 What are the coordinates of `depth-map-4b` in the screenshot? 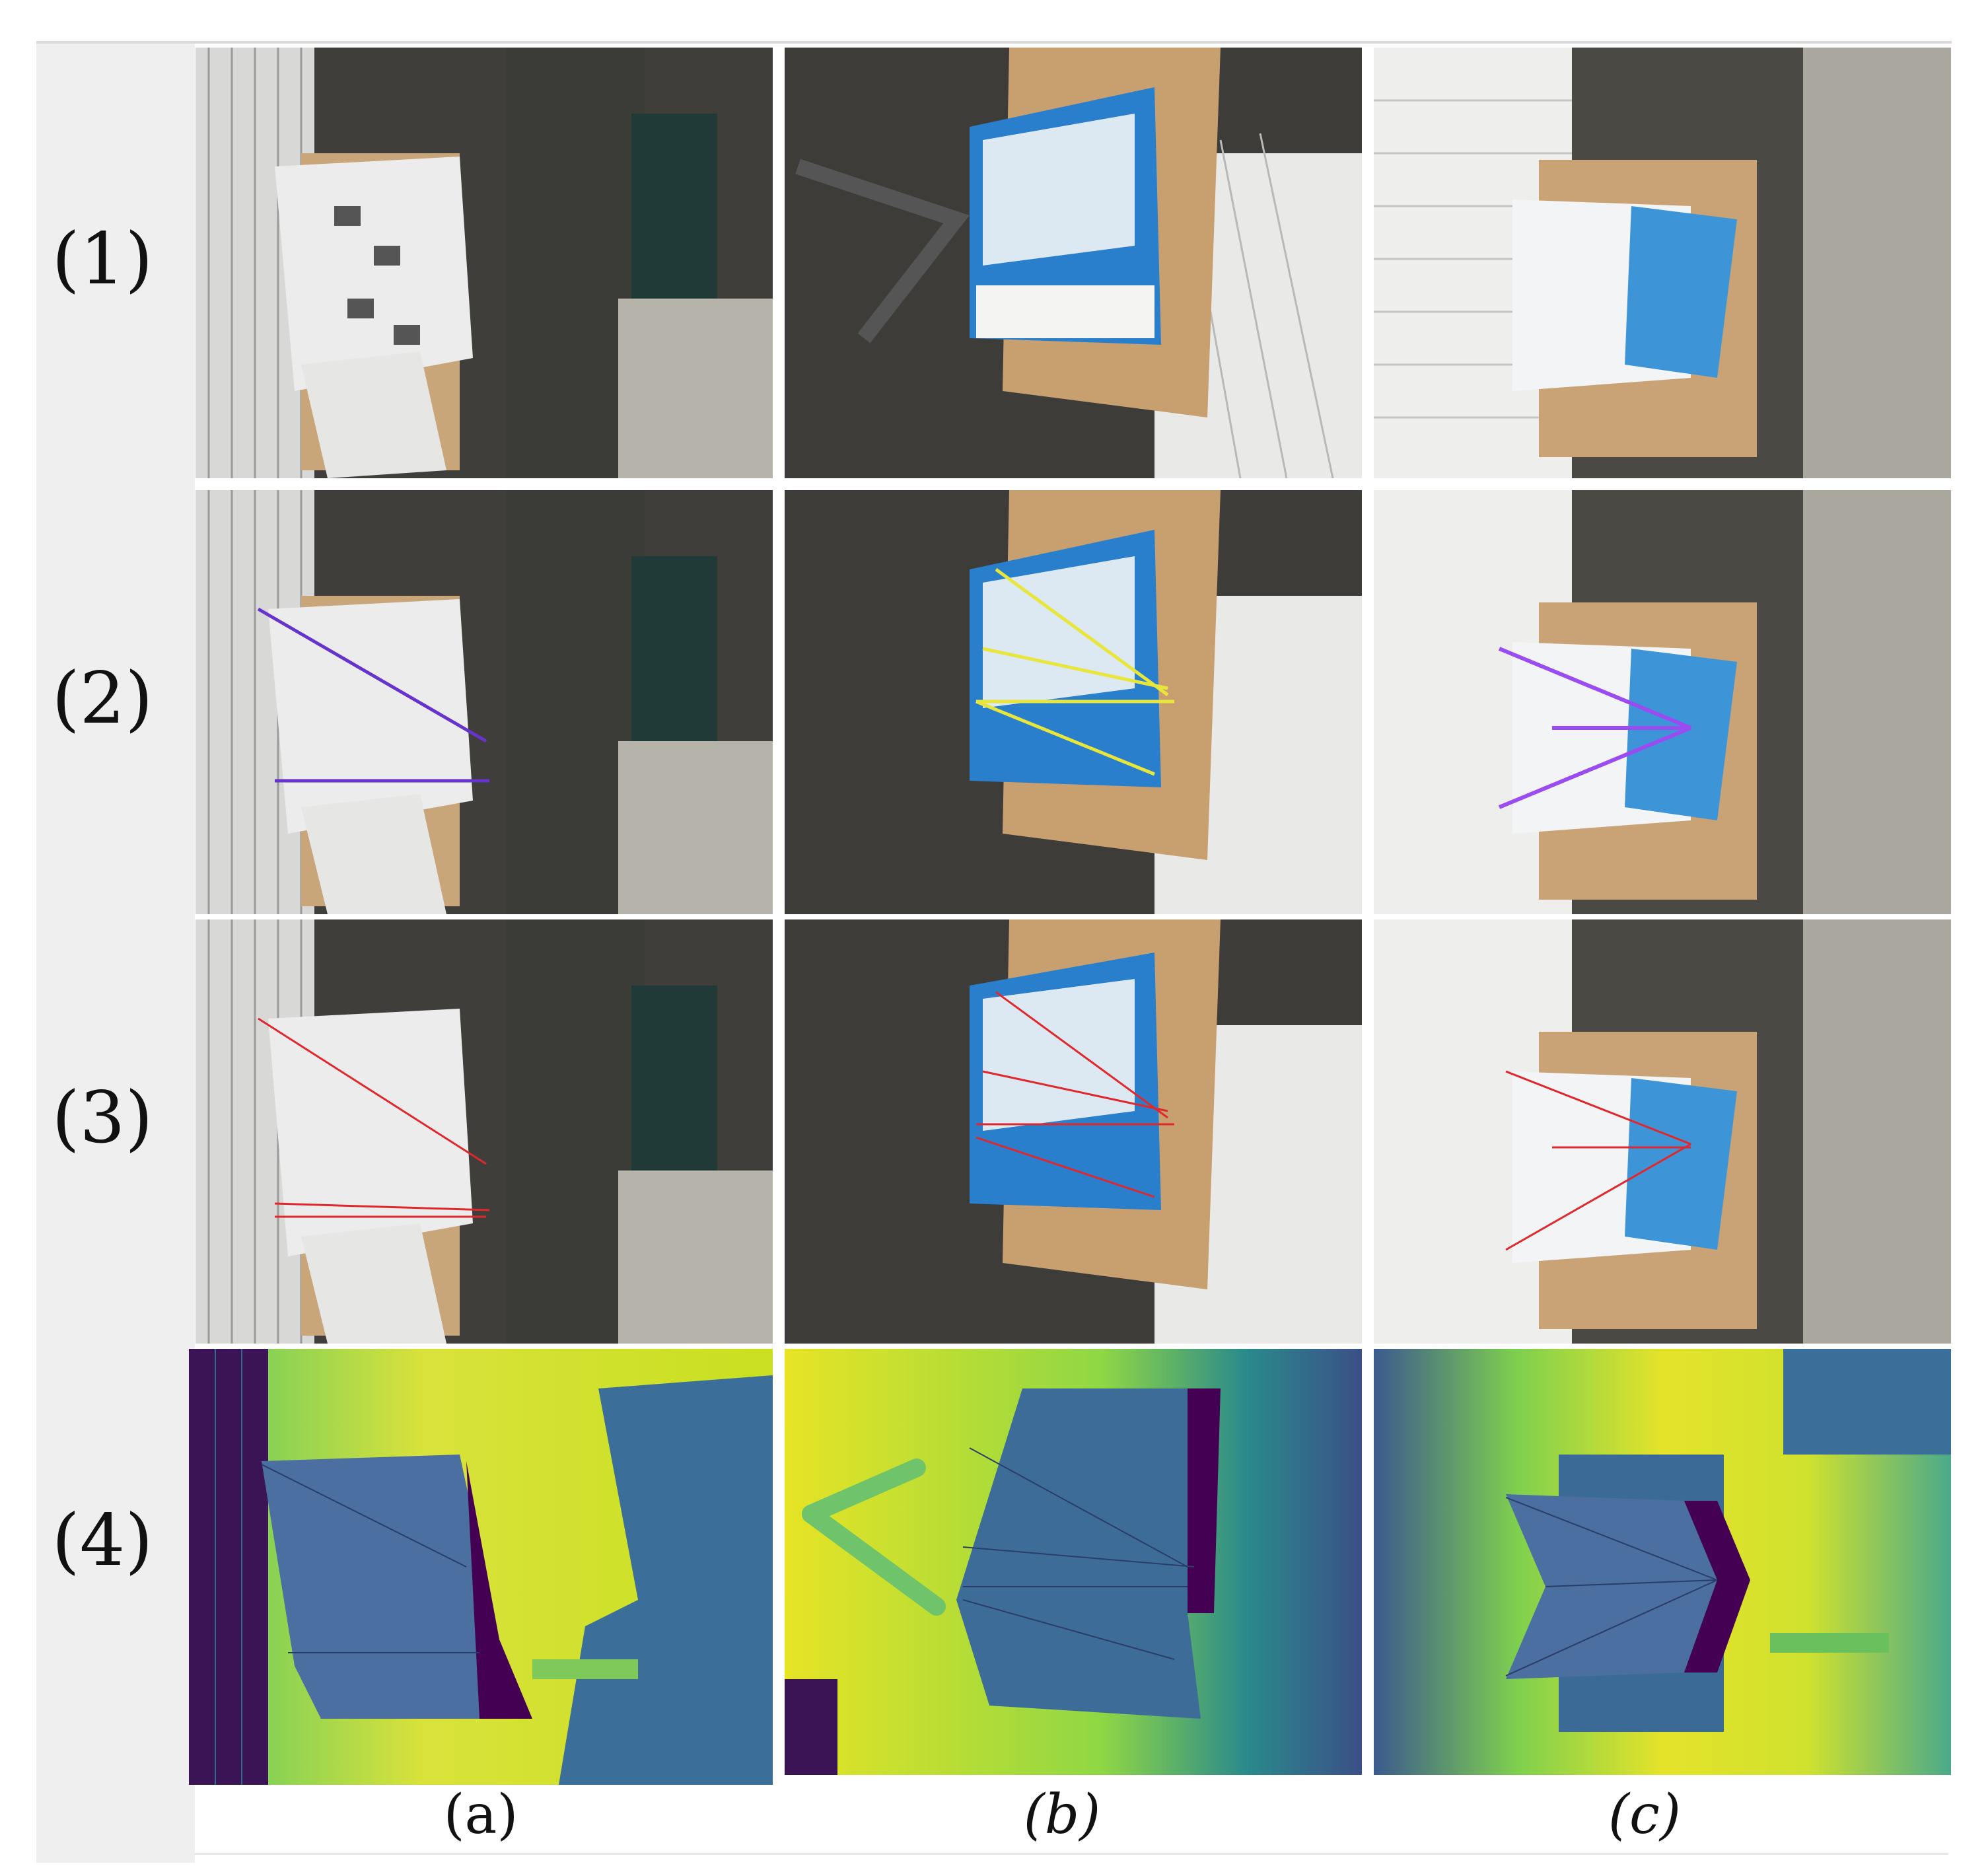 It's located at (1073, 1562).